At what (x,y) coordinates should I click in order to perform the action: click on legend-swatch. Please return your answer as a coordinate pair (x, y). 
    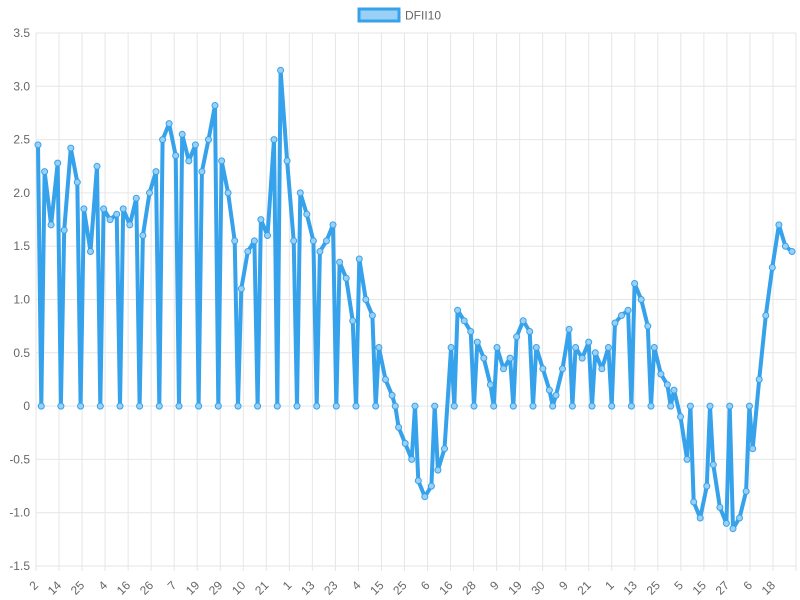
    Looking at the image, I should click on (379, 15).